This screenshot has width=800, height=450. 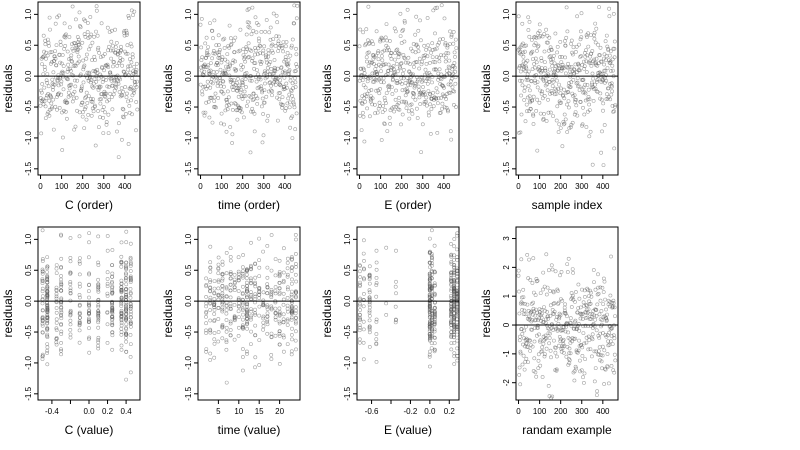 I want to click on y-tick-label: 1.0, so click(x=188, y=239).